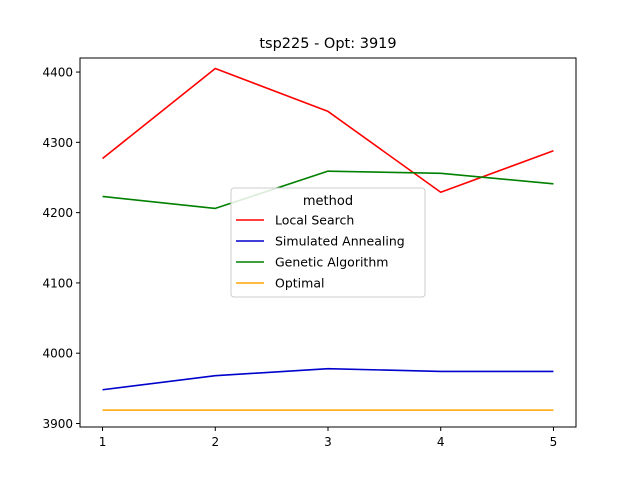 This screenshot has height=484, width=640. Describe the element at coordinates (328, 201) in the screenshot. I see `legend-title: method` at that location.